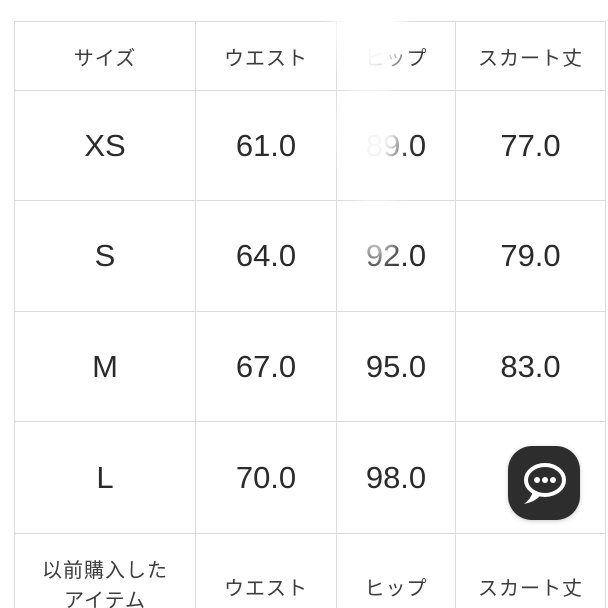  Describe the element at coordinates (396, 256) in the screenshot. I see `hip-cell: 92.0` at that location.